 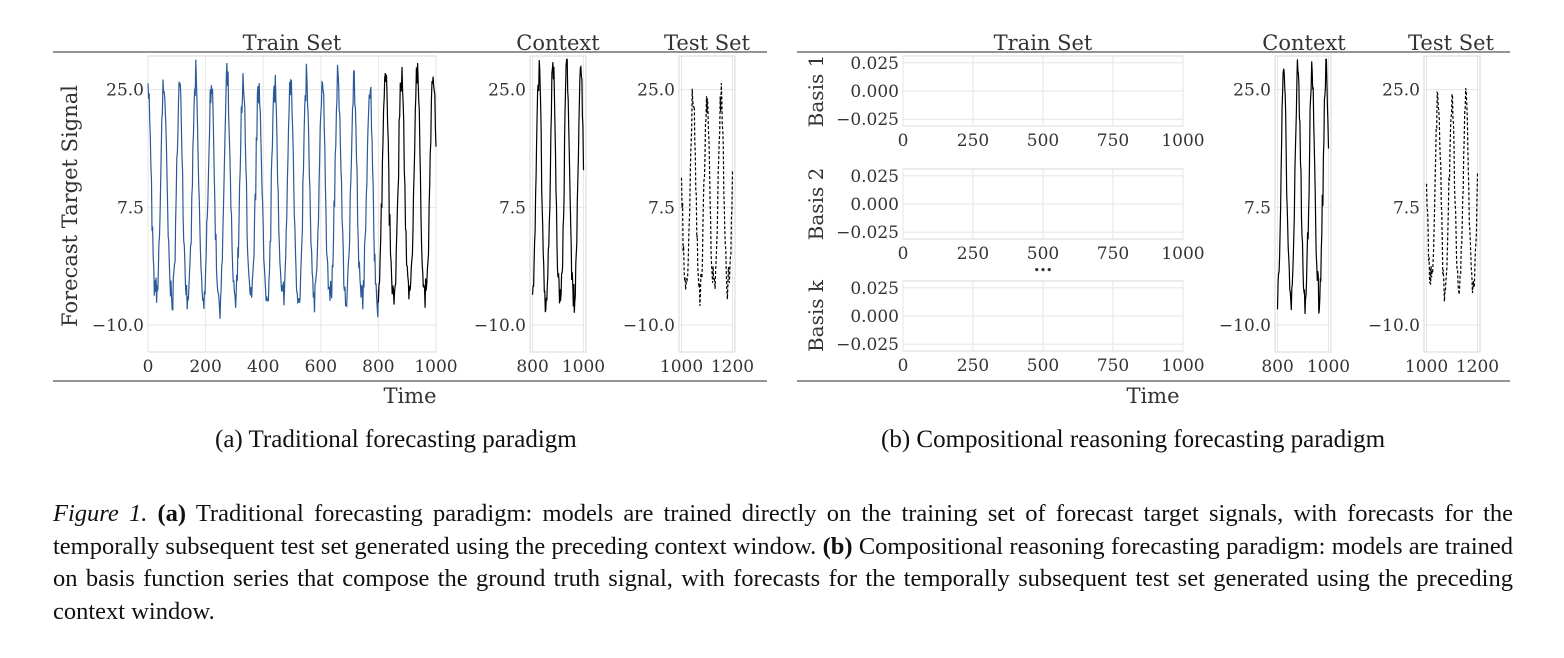 I want to click on panel-a-train-header: Train Set, so click(x=292, y=43).